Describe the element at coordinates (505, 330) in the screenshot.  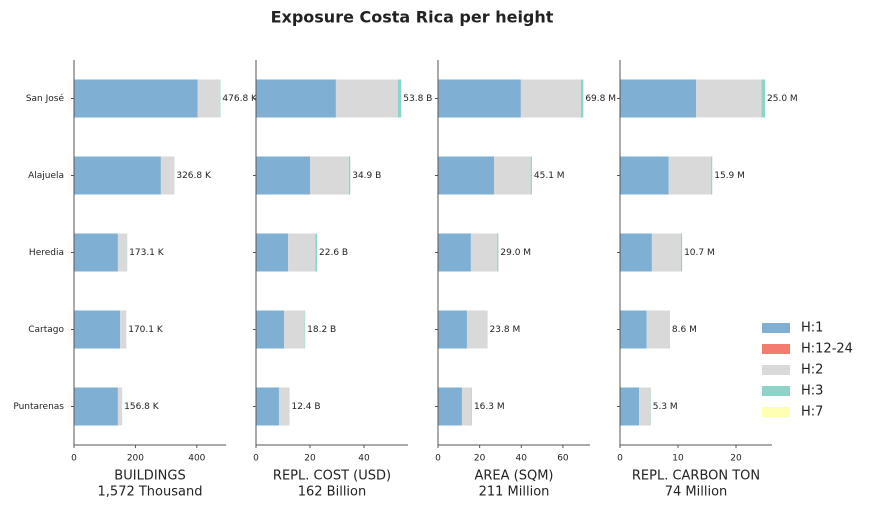
I see `total-label: 23.8 M` at that location.